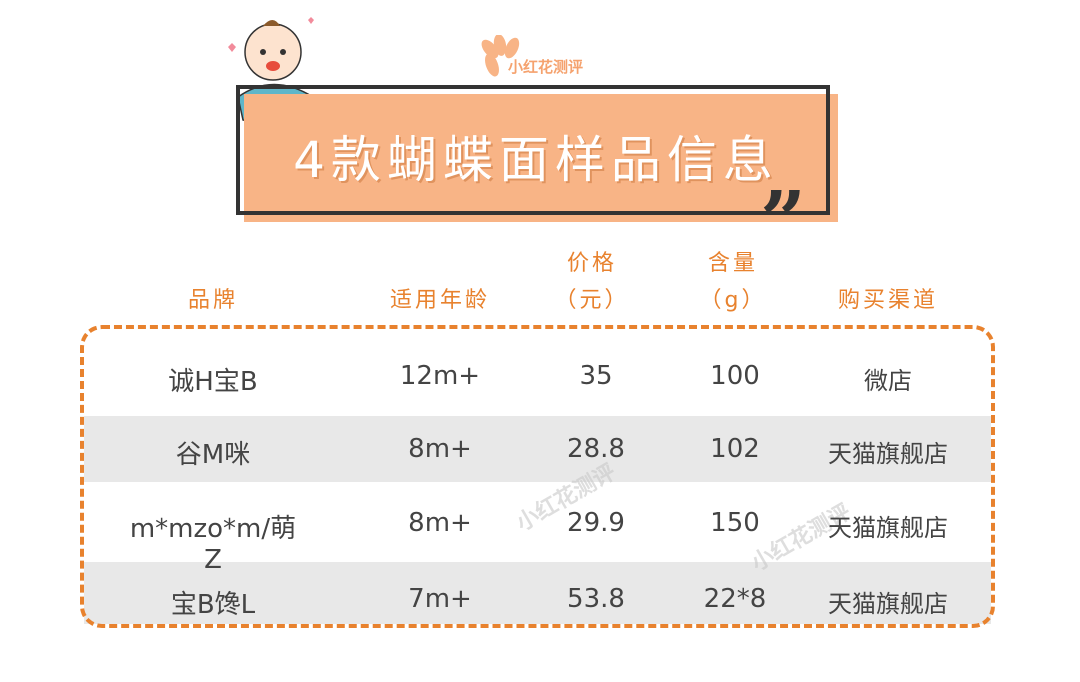  I want to click on table-cell: 谷M咪, so click(213, 455).